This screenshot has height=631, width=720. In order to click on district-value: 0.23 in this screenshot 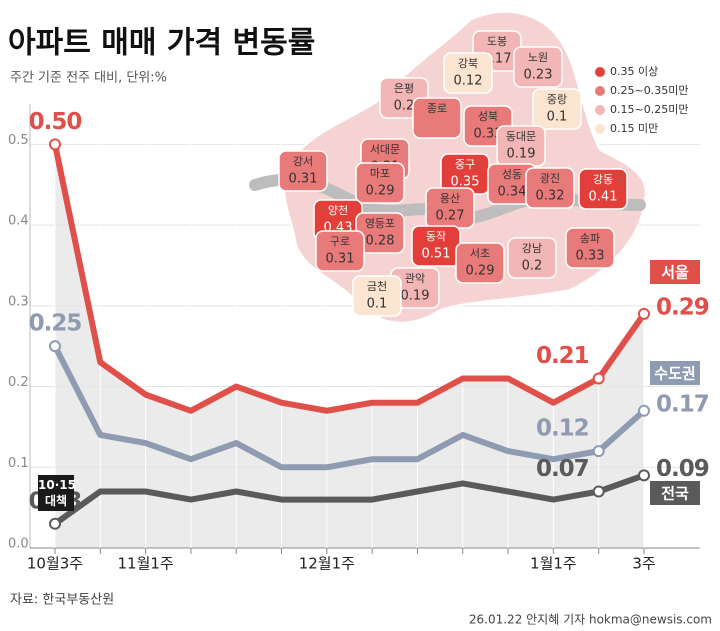, I will do `click(538, 75)`.